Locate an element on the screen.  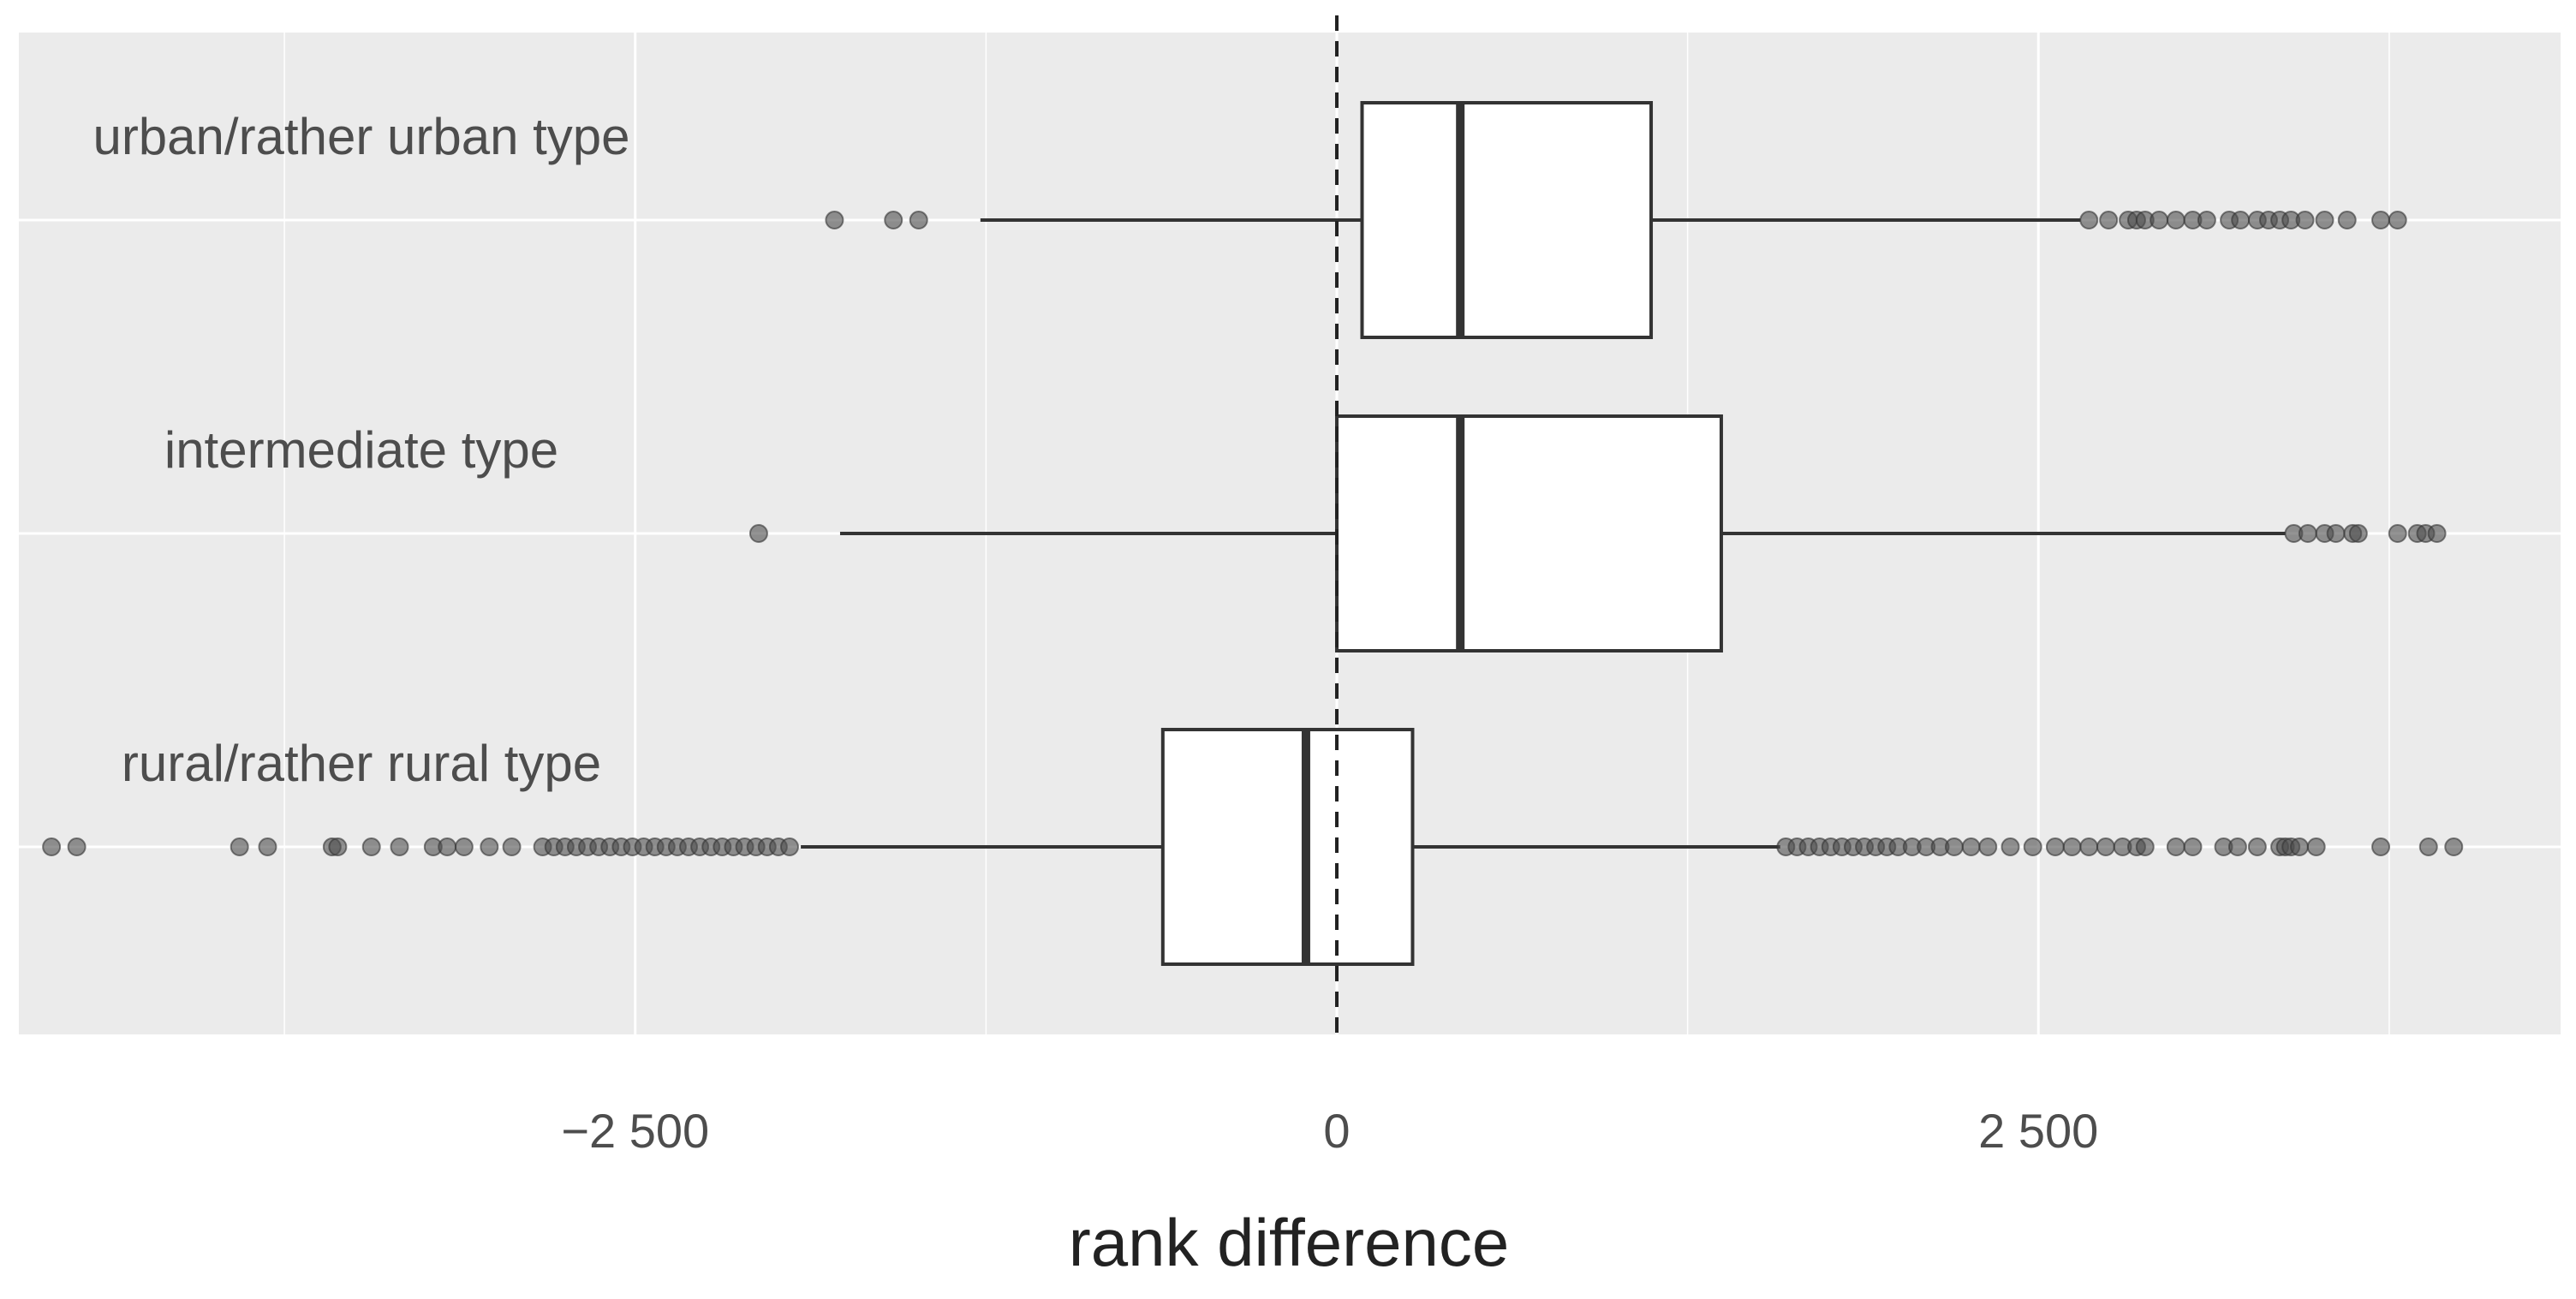
category-label: intermediate type is located at coordinates (361, 450).